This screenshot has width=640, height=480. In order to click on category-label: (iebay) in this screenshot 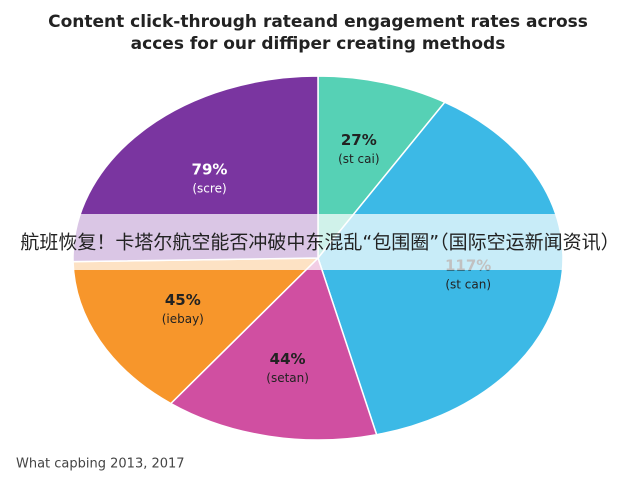, I will do `click(183, 319)`.